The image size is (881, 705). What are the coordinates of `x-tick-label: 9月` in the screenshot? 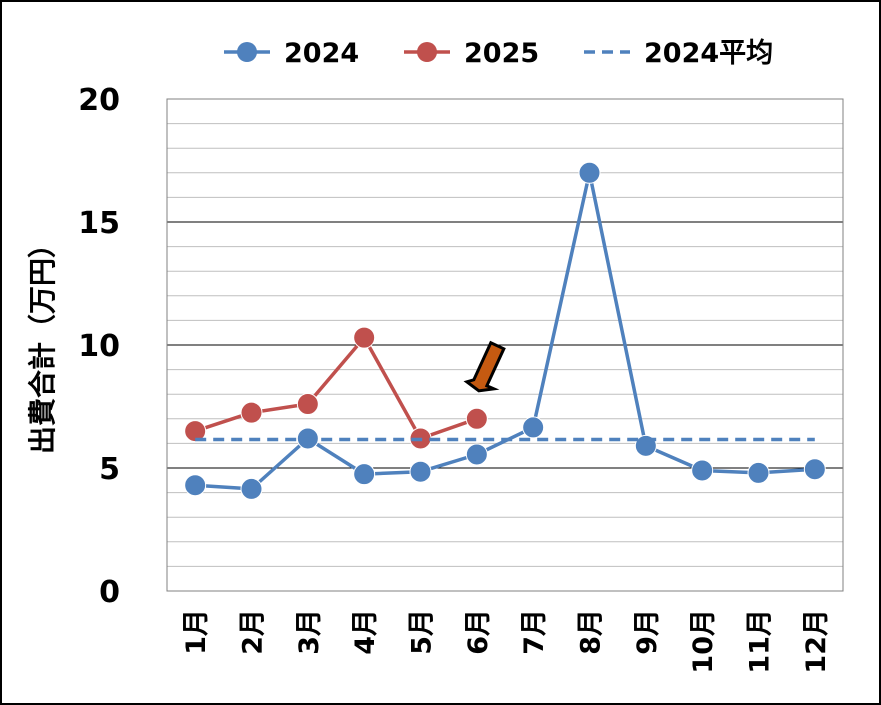 It's located at (647, 632).